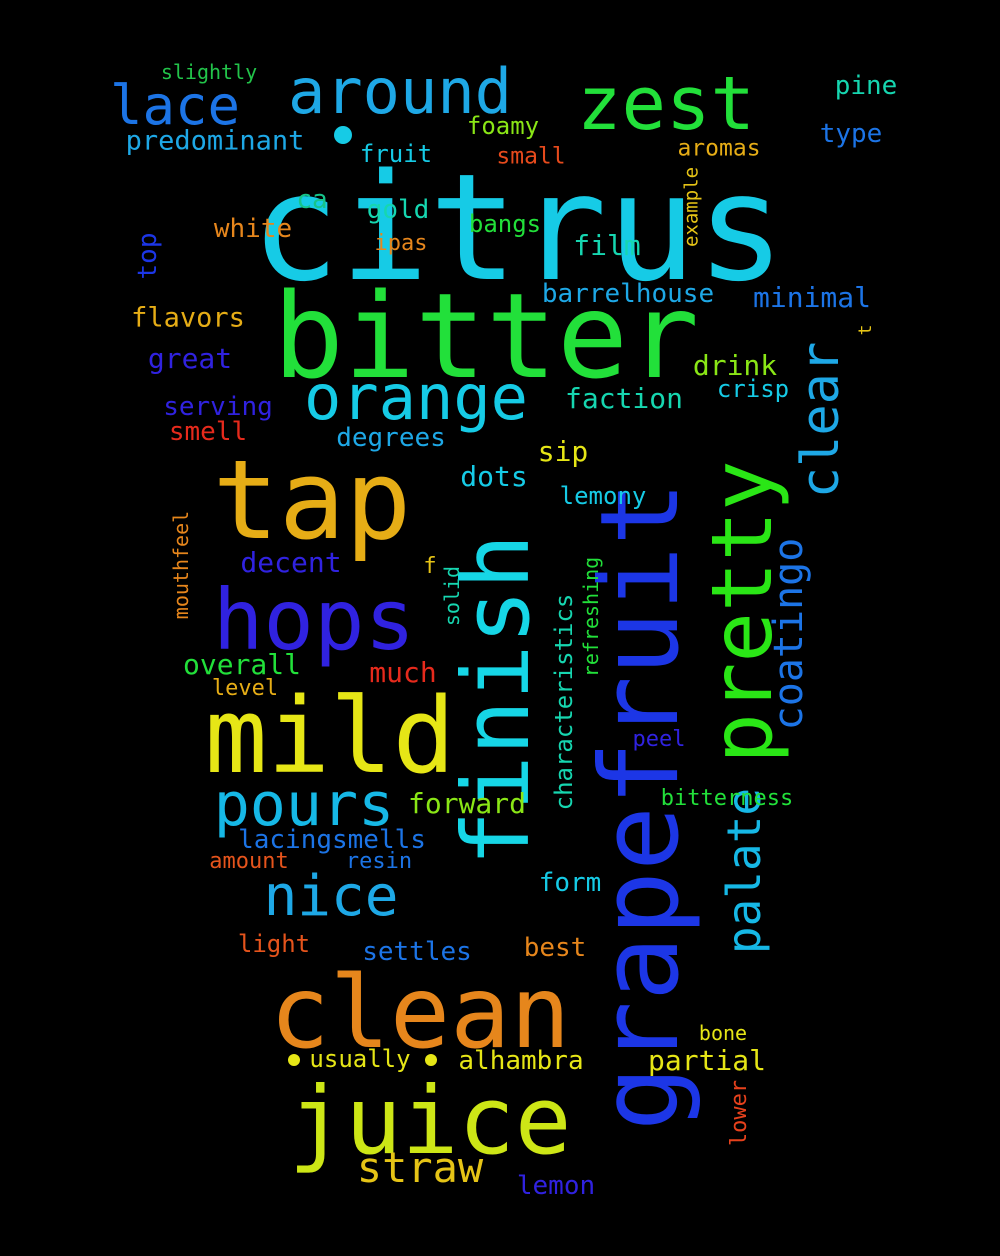  Describe the element at coordinates (401, 243) in the screenshot. I see `word-ipas: ipas` at that location.